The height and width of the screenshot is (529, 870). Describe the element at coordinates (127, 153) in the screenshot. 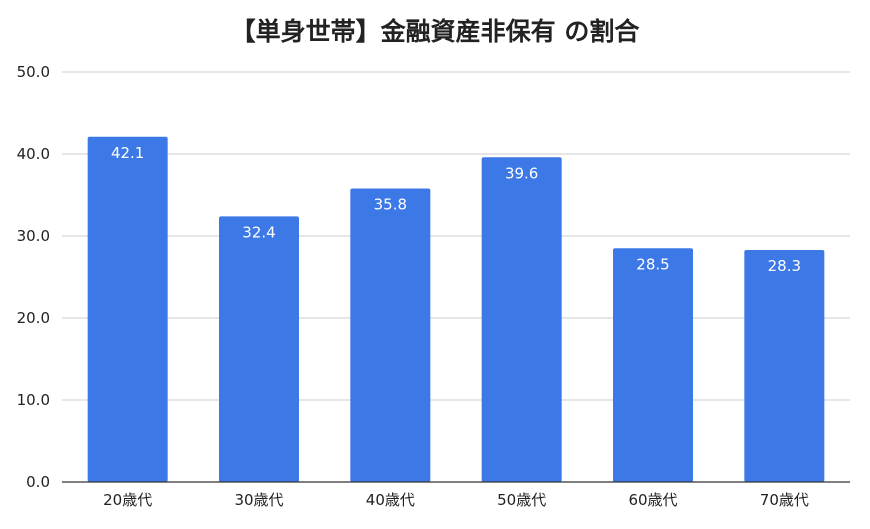

I see `data-label: 42.1` at that location.